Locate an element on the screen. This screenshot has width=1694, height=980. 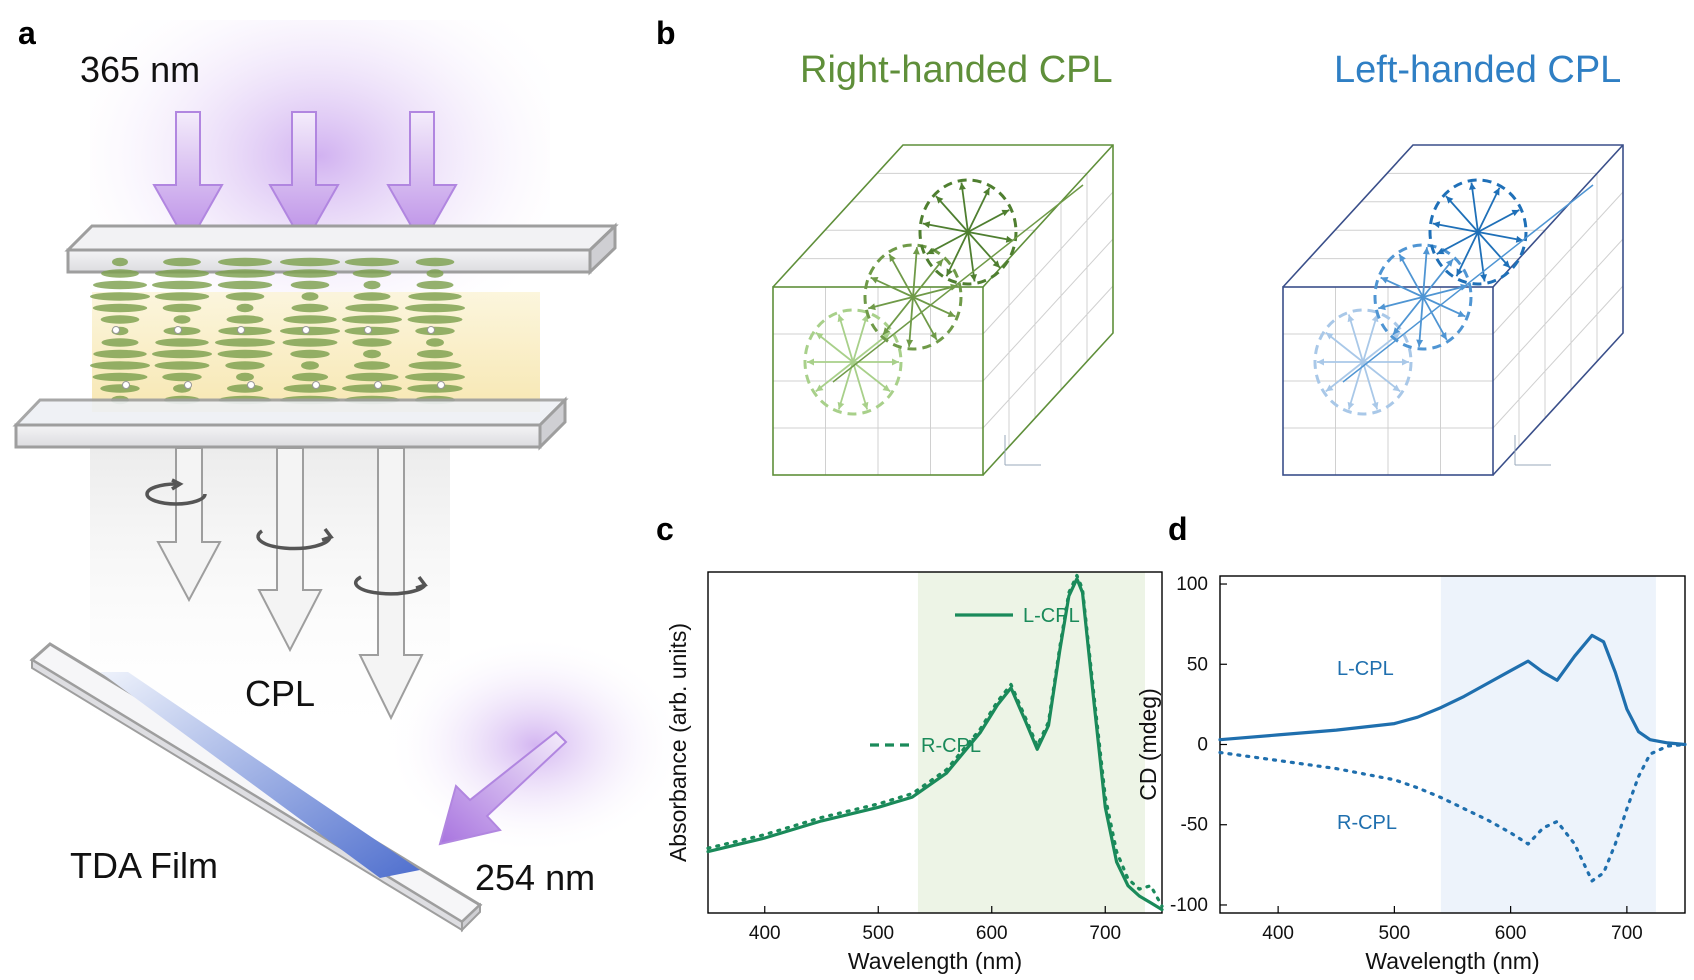
series-annotation: L-CPL is located at coordinates (1365, 669).